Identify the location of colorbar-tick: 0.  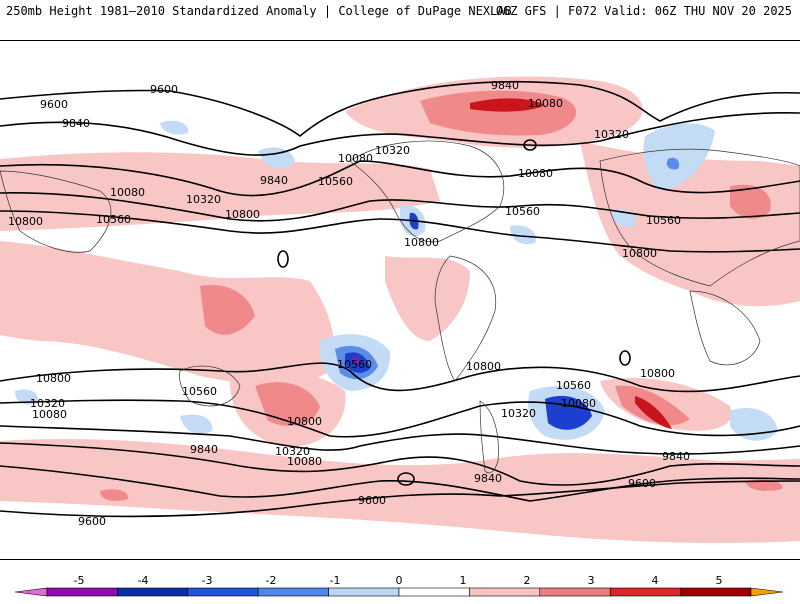
(399, 580).